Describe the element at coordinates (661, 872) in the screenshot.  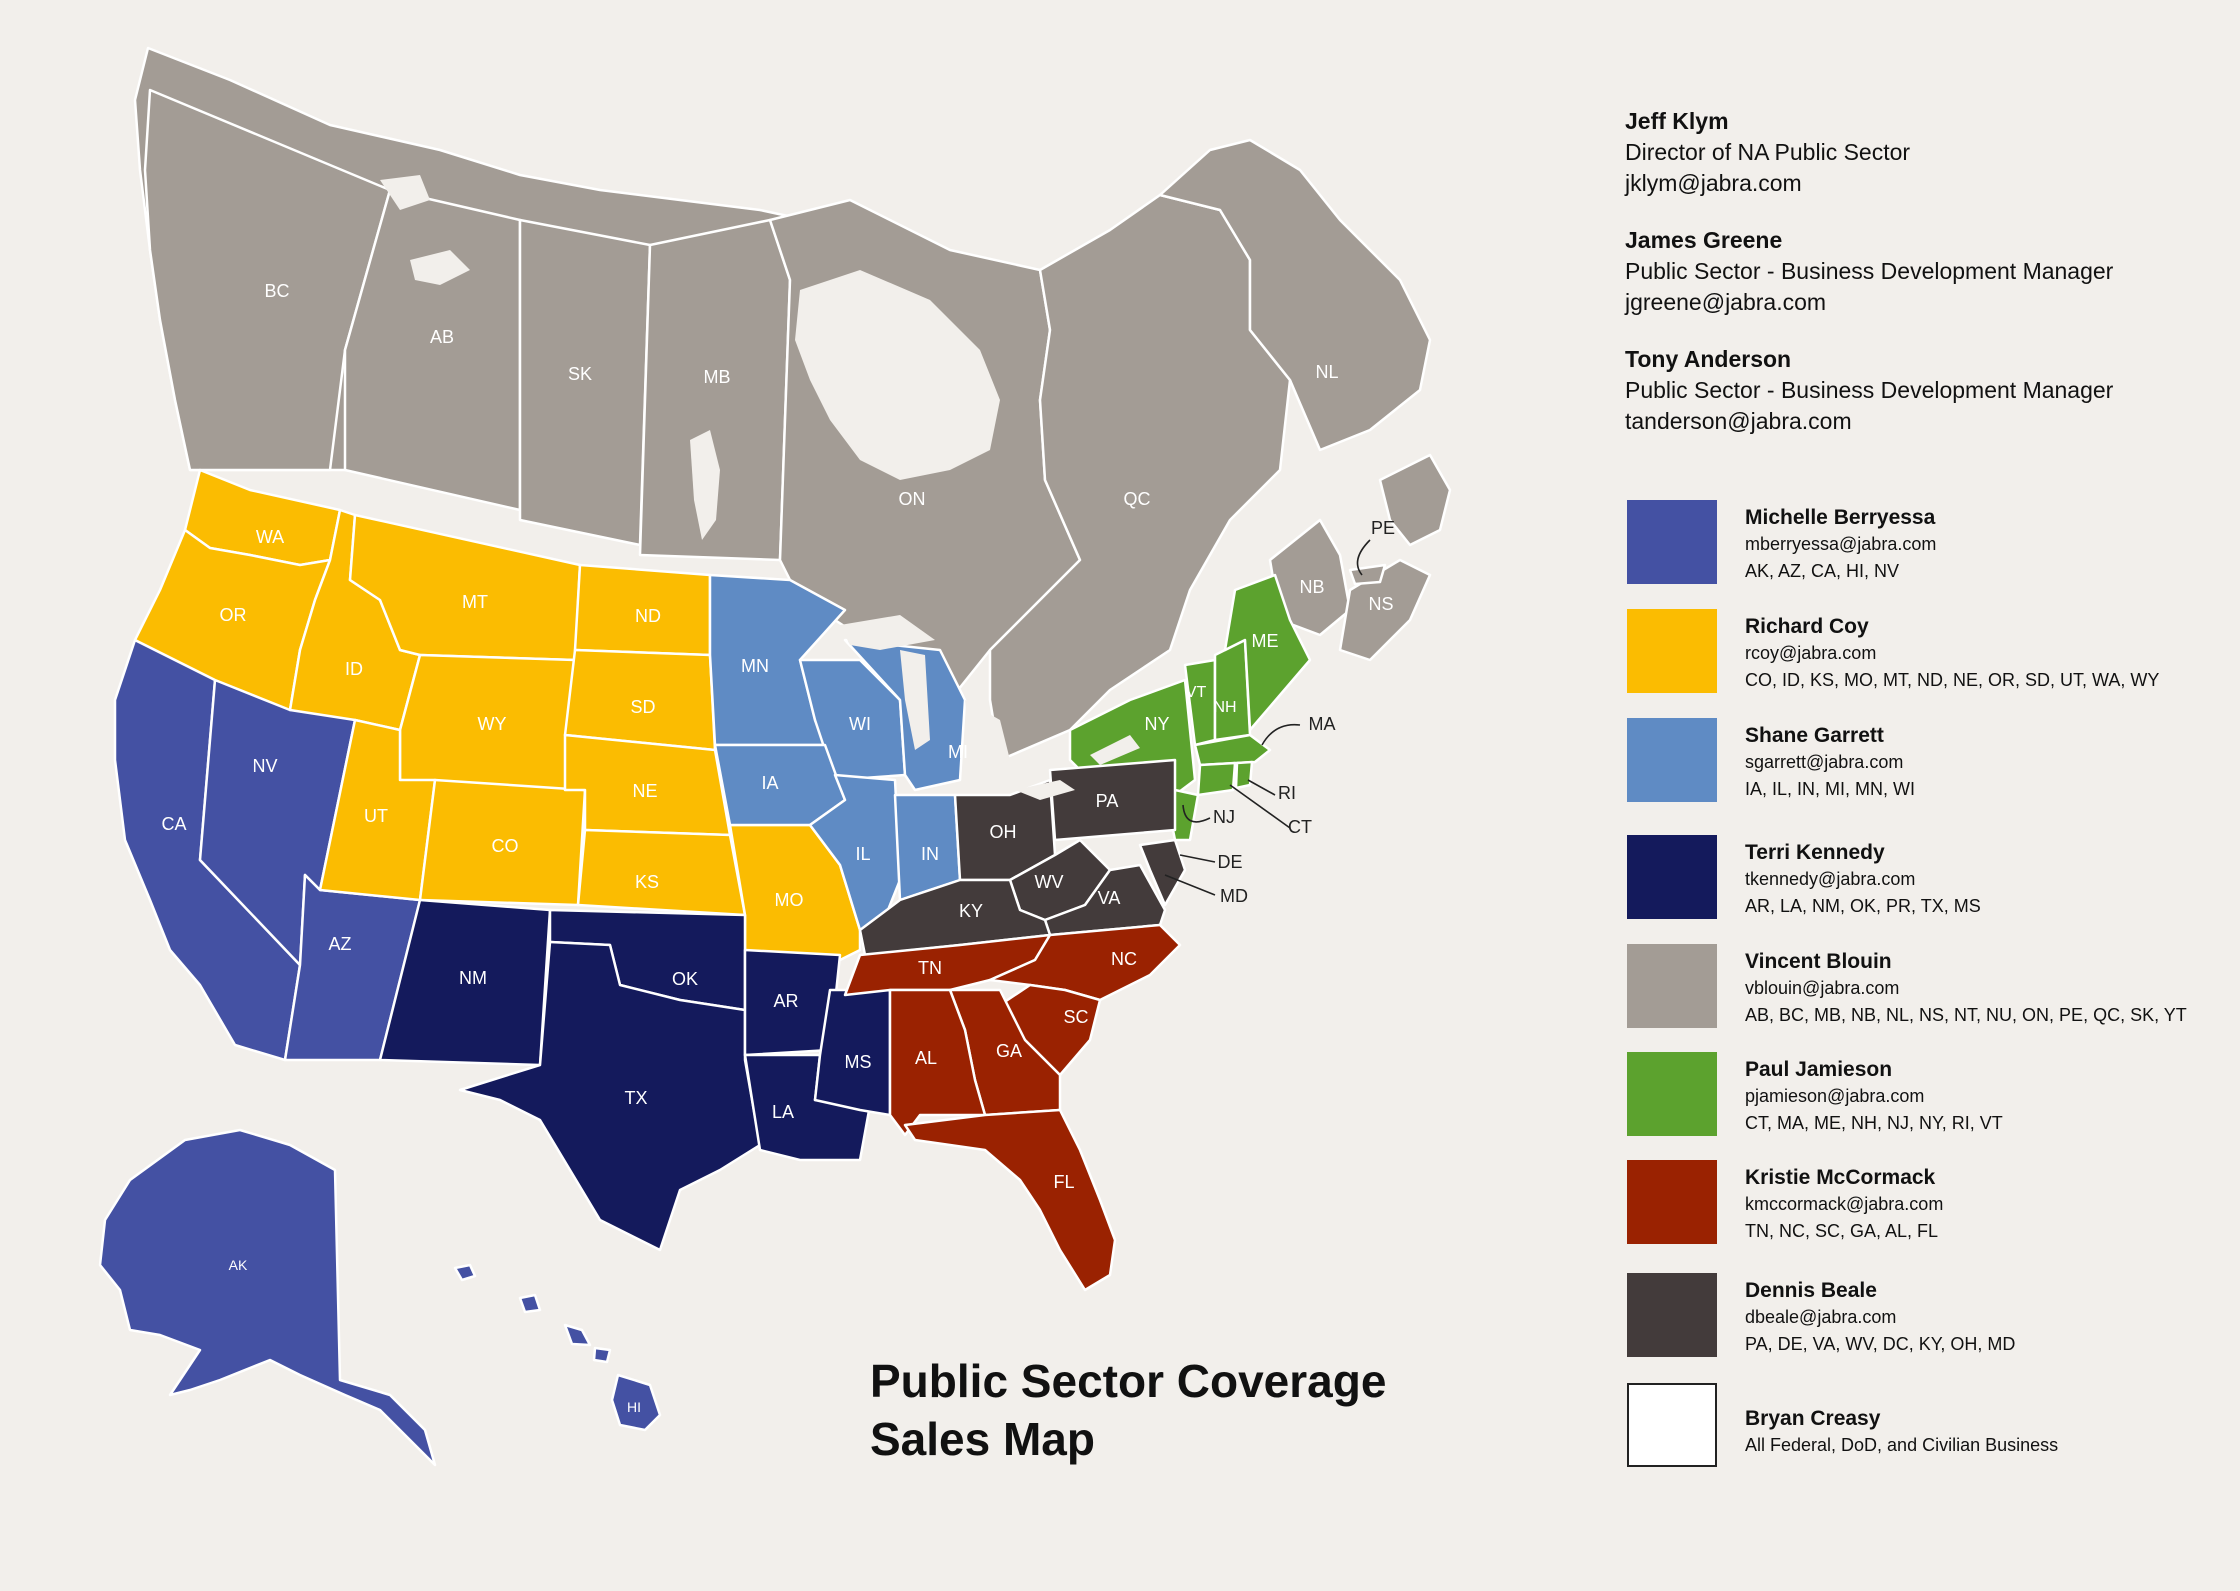
I see `state-ks` at that location.